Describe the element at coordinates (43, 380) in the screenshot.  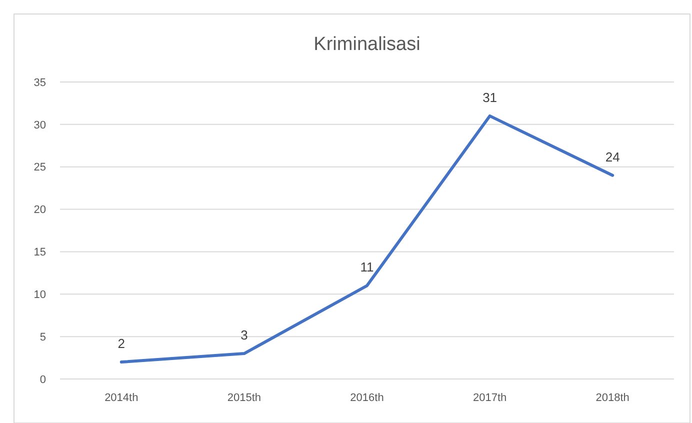
I see `y-tick-label: 0` at that location.